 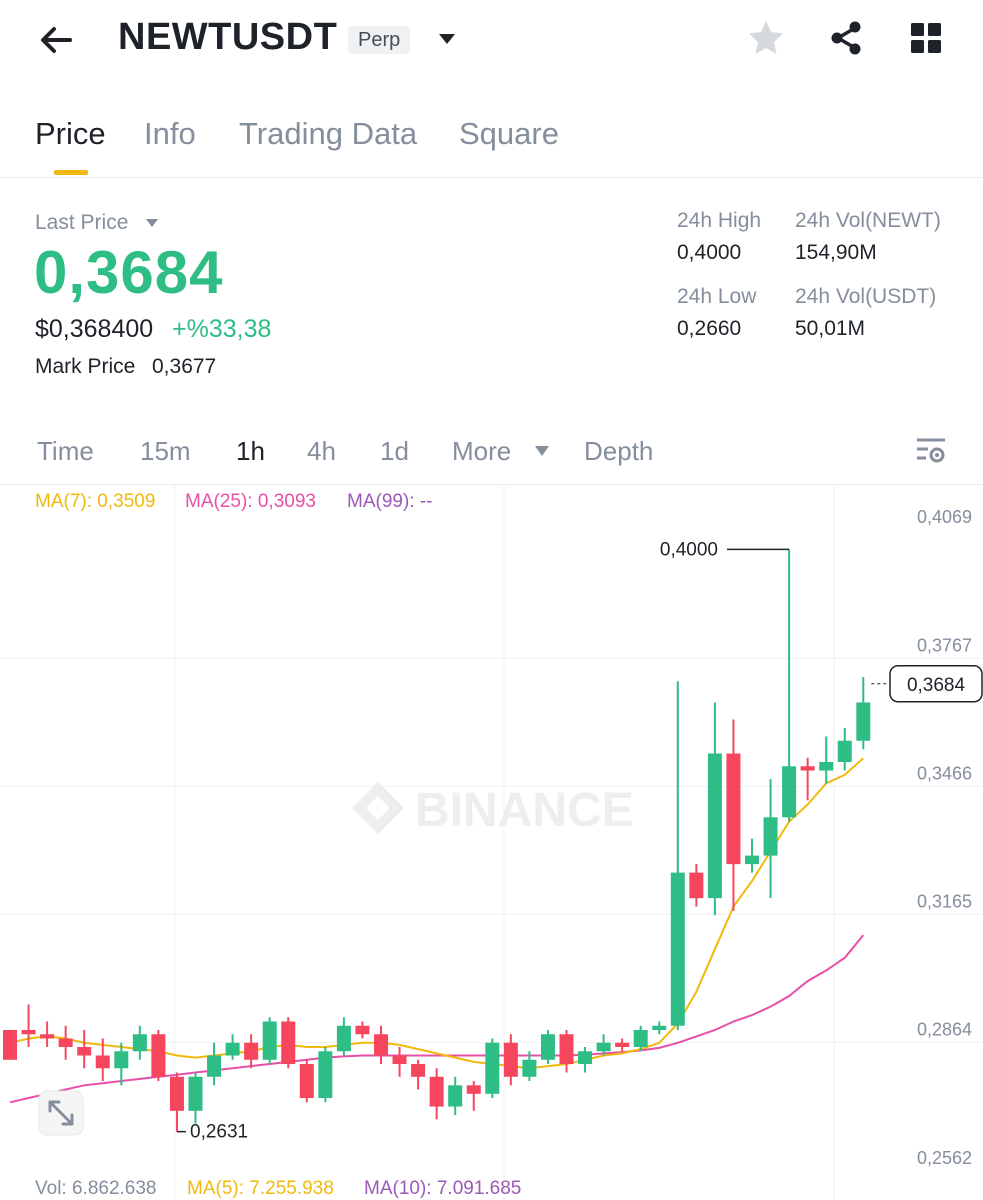 I want to click on interval-time: Time, so click(x=65, y=451).